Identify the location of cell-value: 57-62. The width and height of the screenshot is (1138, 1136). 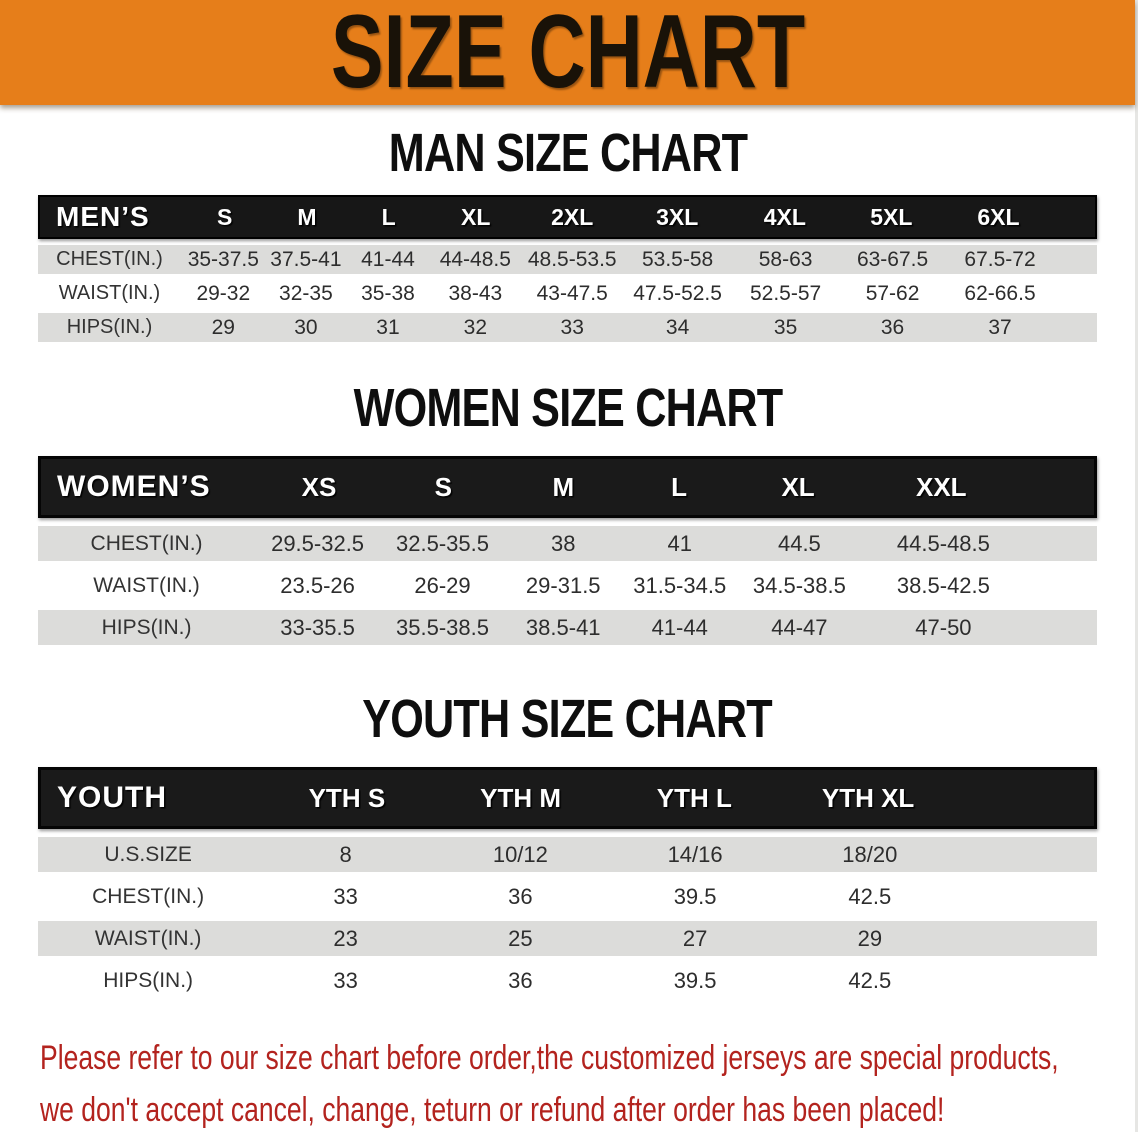
(892, 293).